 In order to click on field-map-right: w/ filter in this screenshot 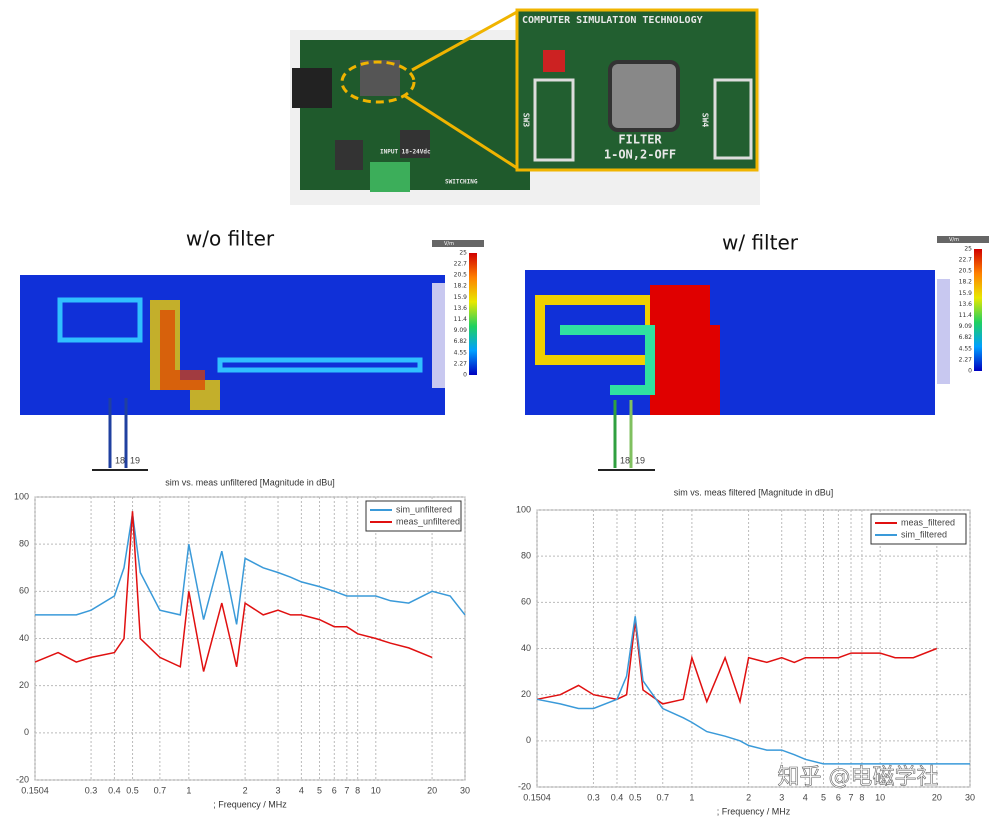, I will do `click(730, 351)`.